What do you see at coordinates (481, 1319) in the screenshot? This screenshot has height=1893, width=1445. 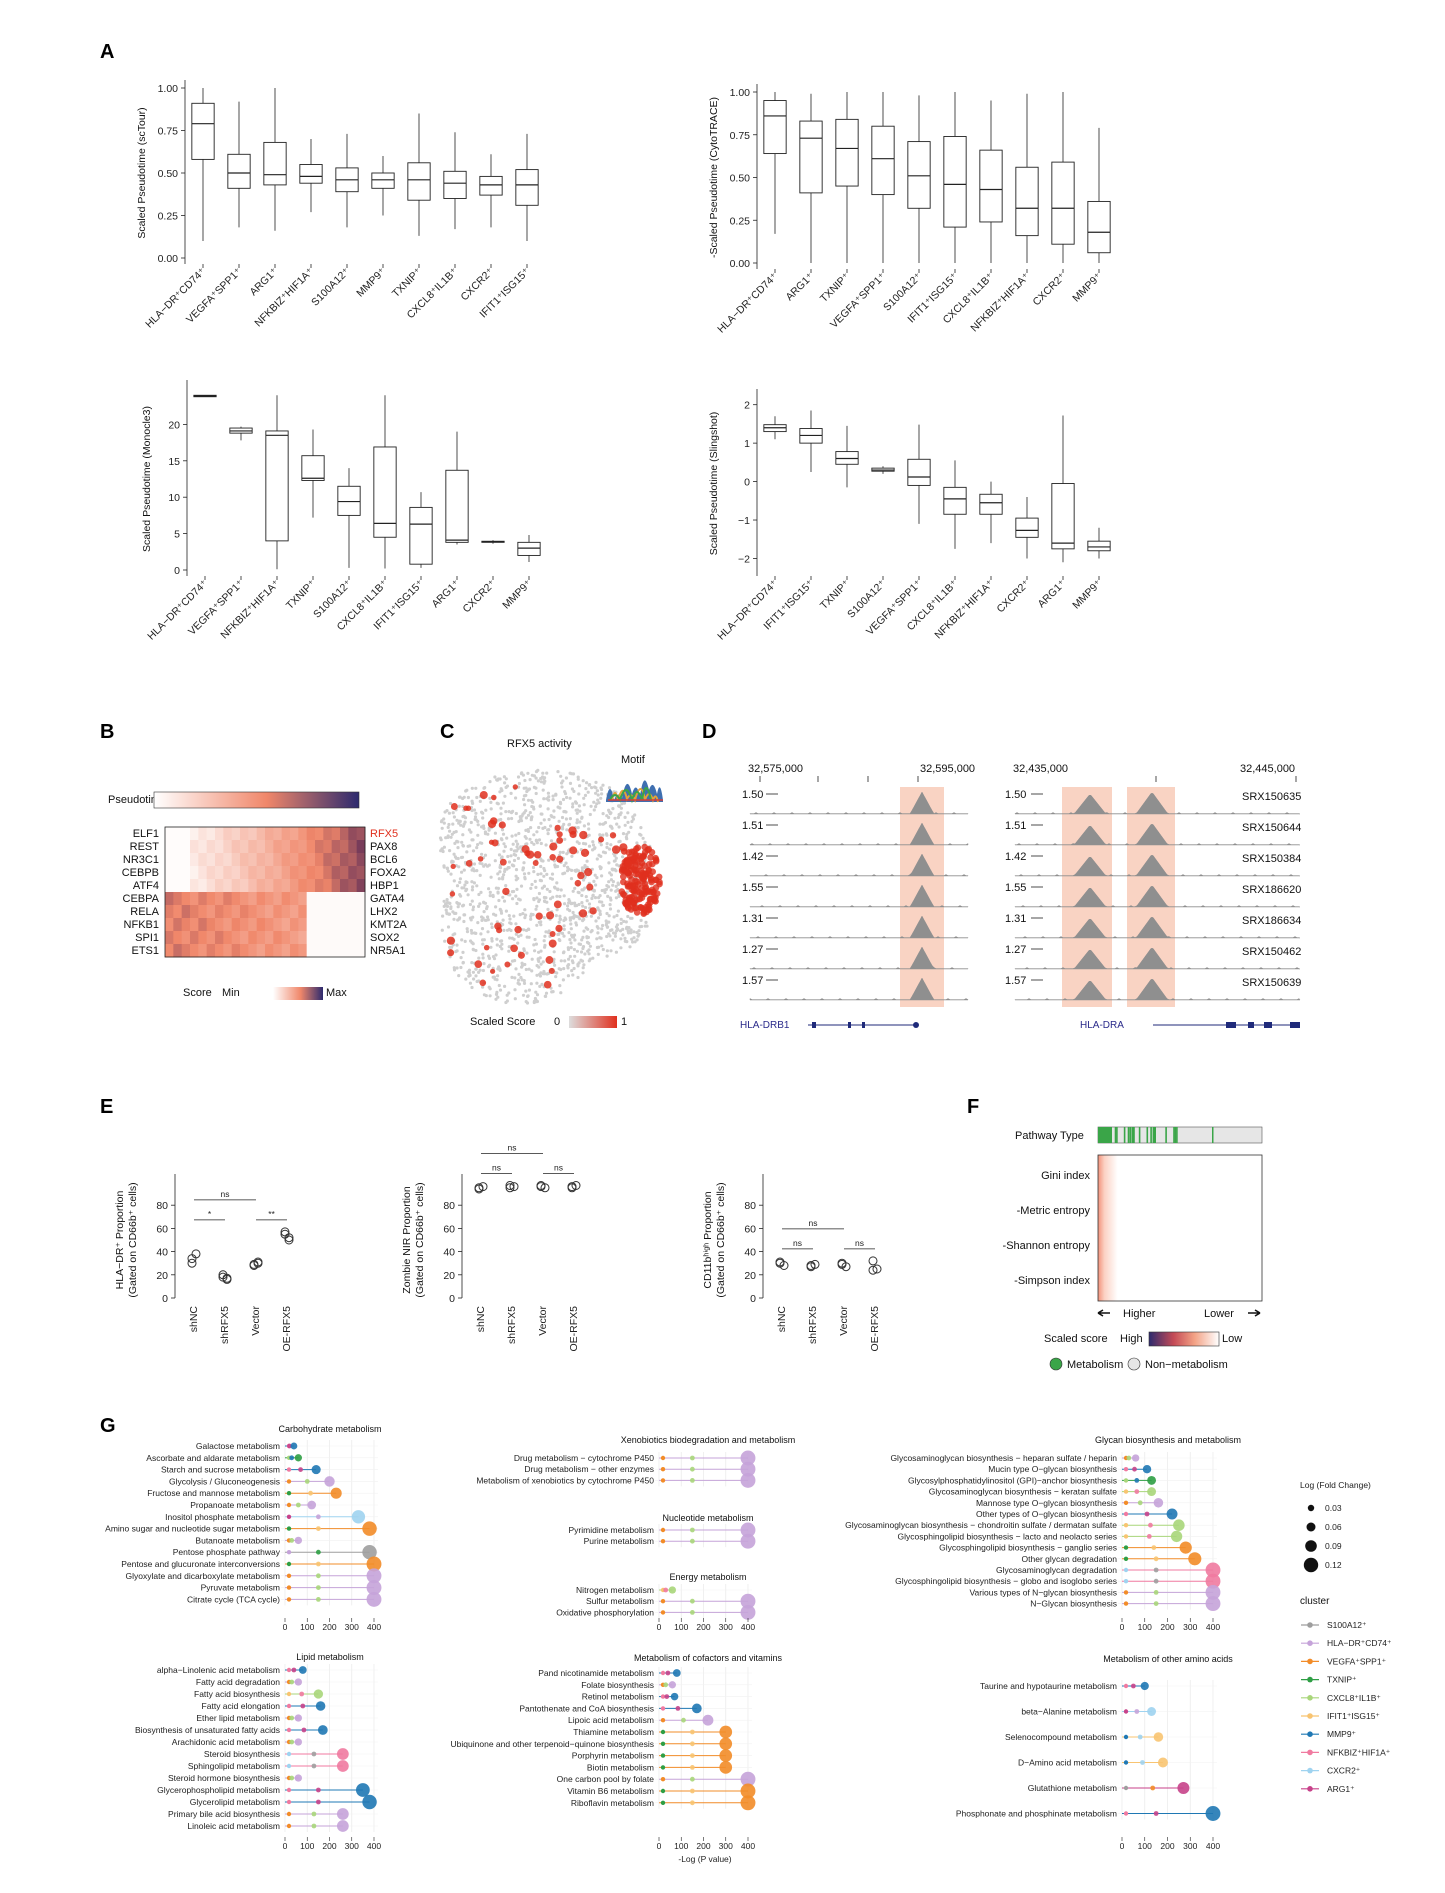 I see `group-label: shNC` at bounding box center [481, 1319].